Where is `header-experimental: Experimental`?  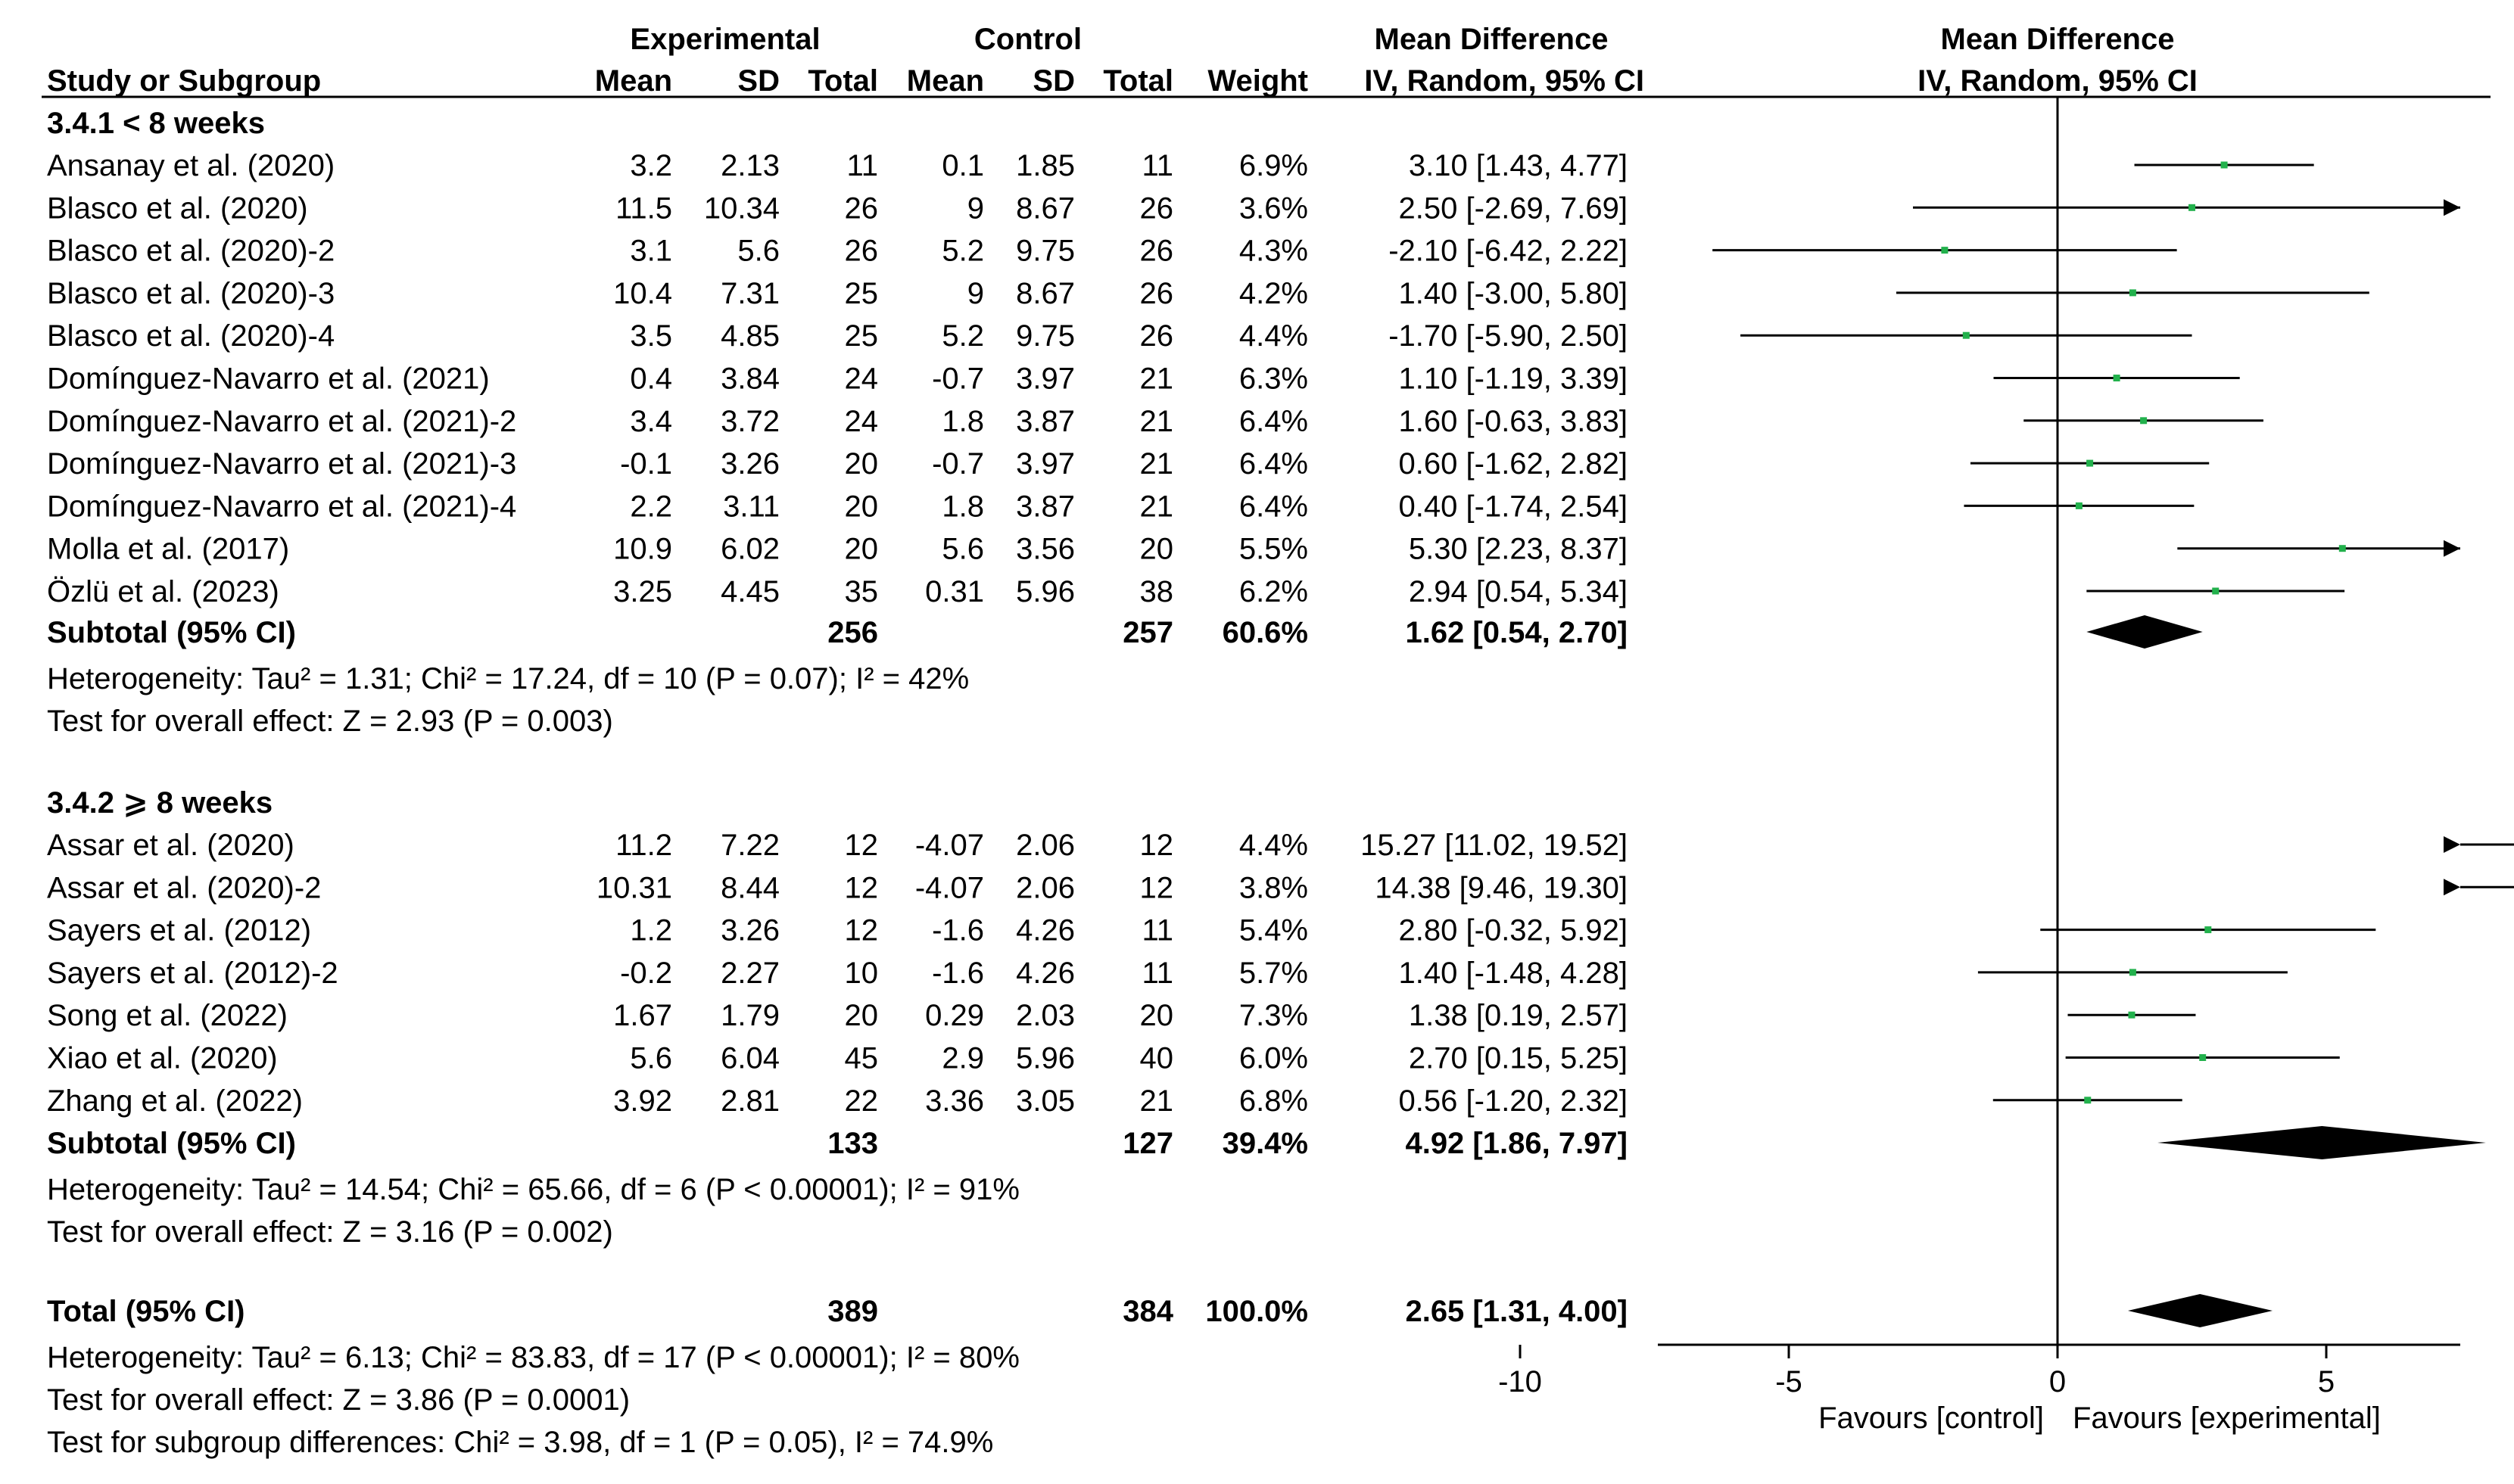 header-experimental: Experimental is located at coordinates (725, 39).